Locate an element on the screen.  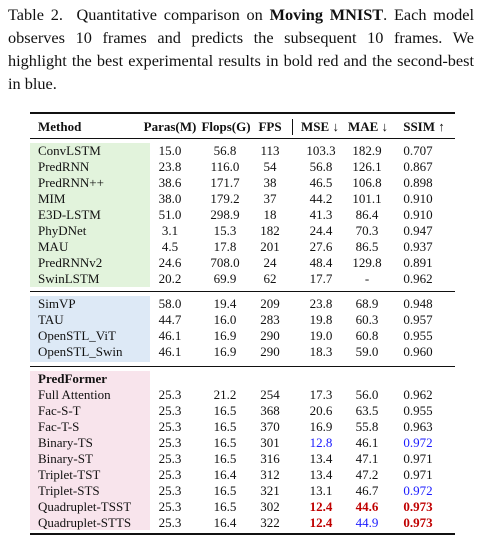
value-cell: 56.8 is located at coordinates (321, 166).